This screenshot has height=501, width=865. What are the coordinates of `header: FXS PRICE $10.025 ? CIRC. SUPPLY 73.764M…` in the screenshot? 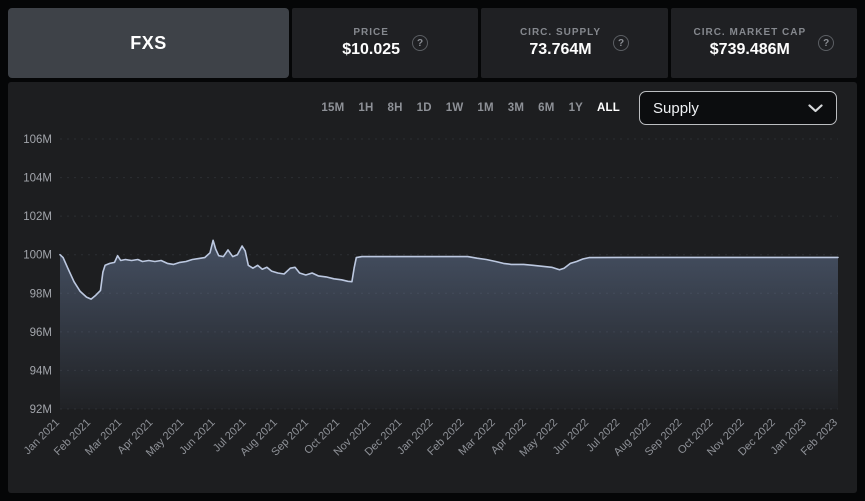 It's located at (432, 43).